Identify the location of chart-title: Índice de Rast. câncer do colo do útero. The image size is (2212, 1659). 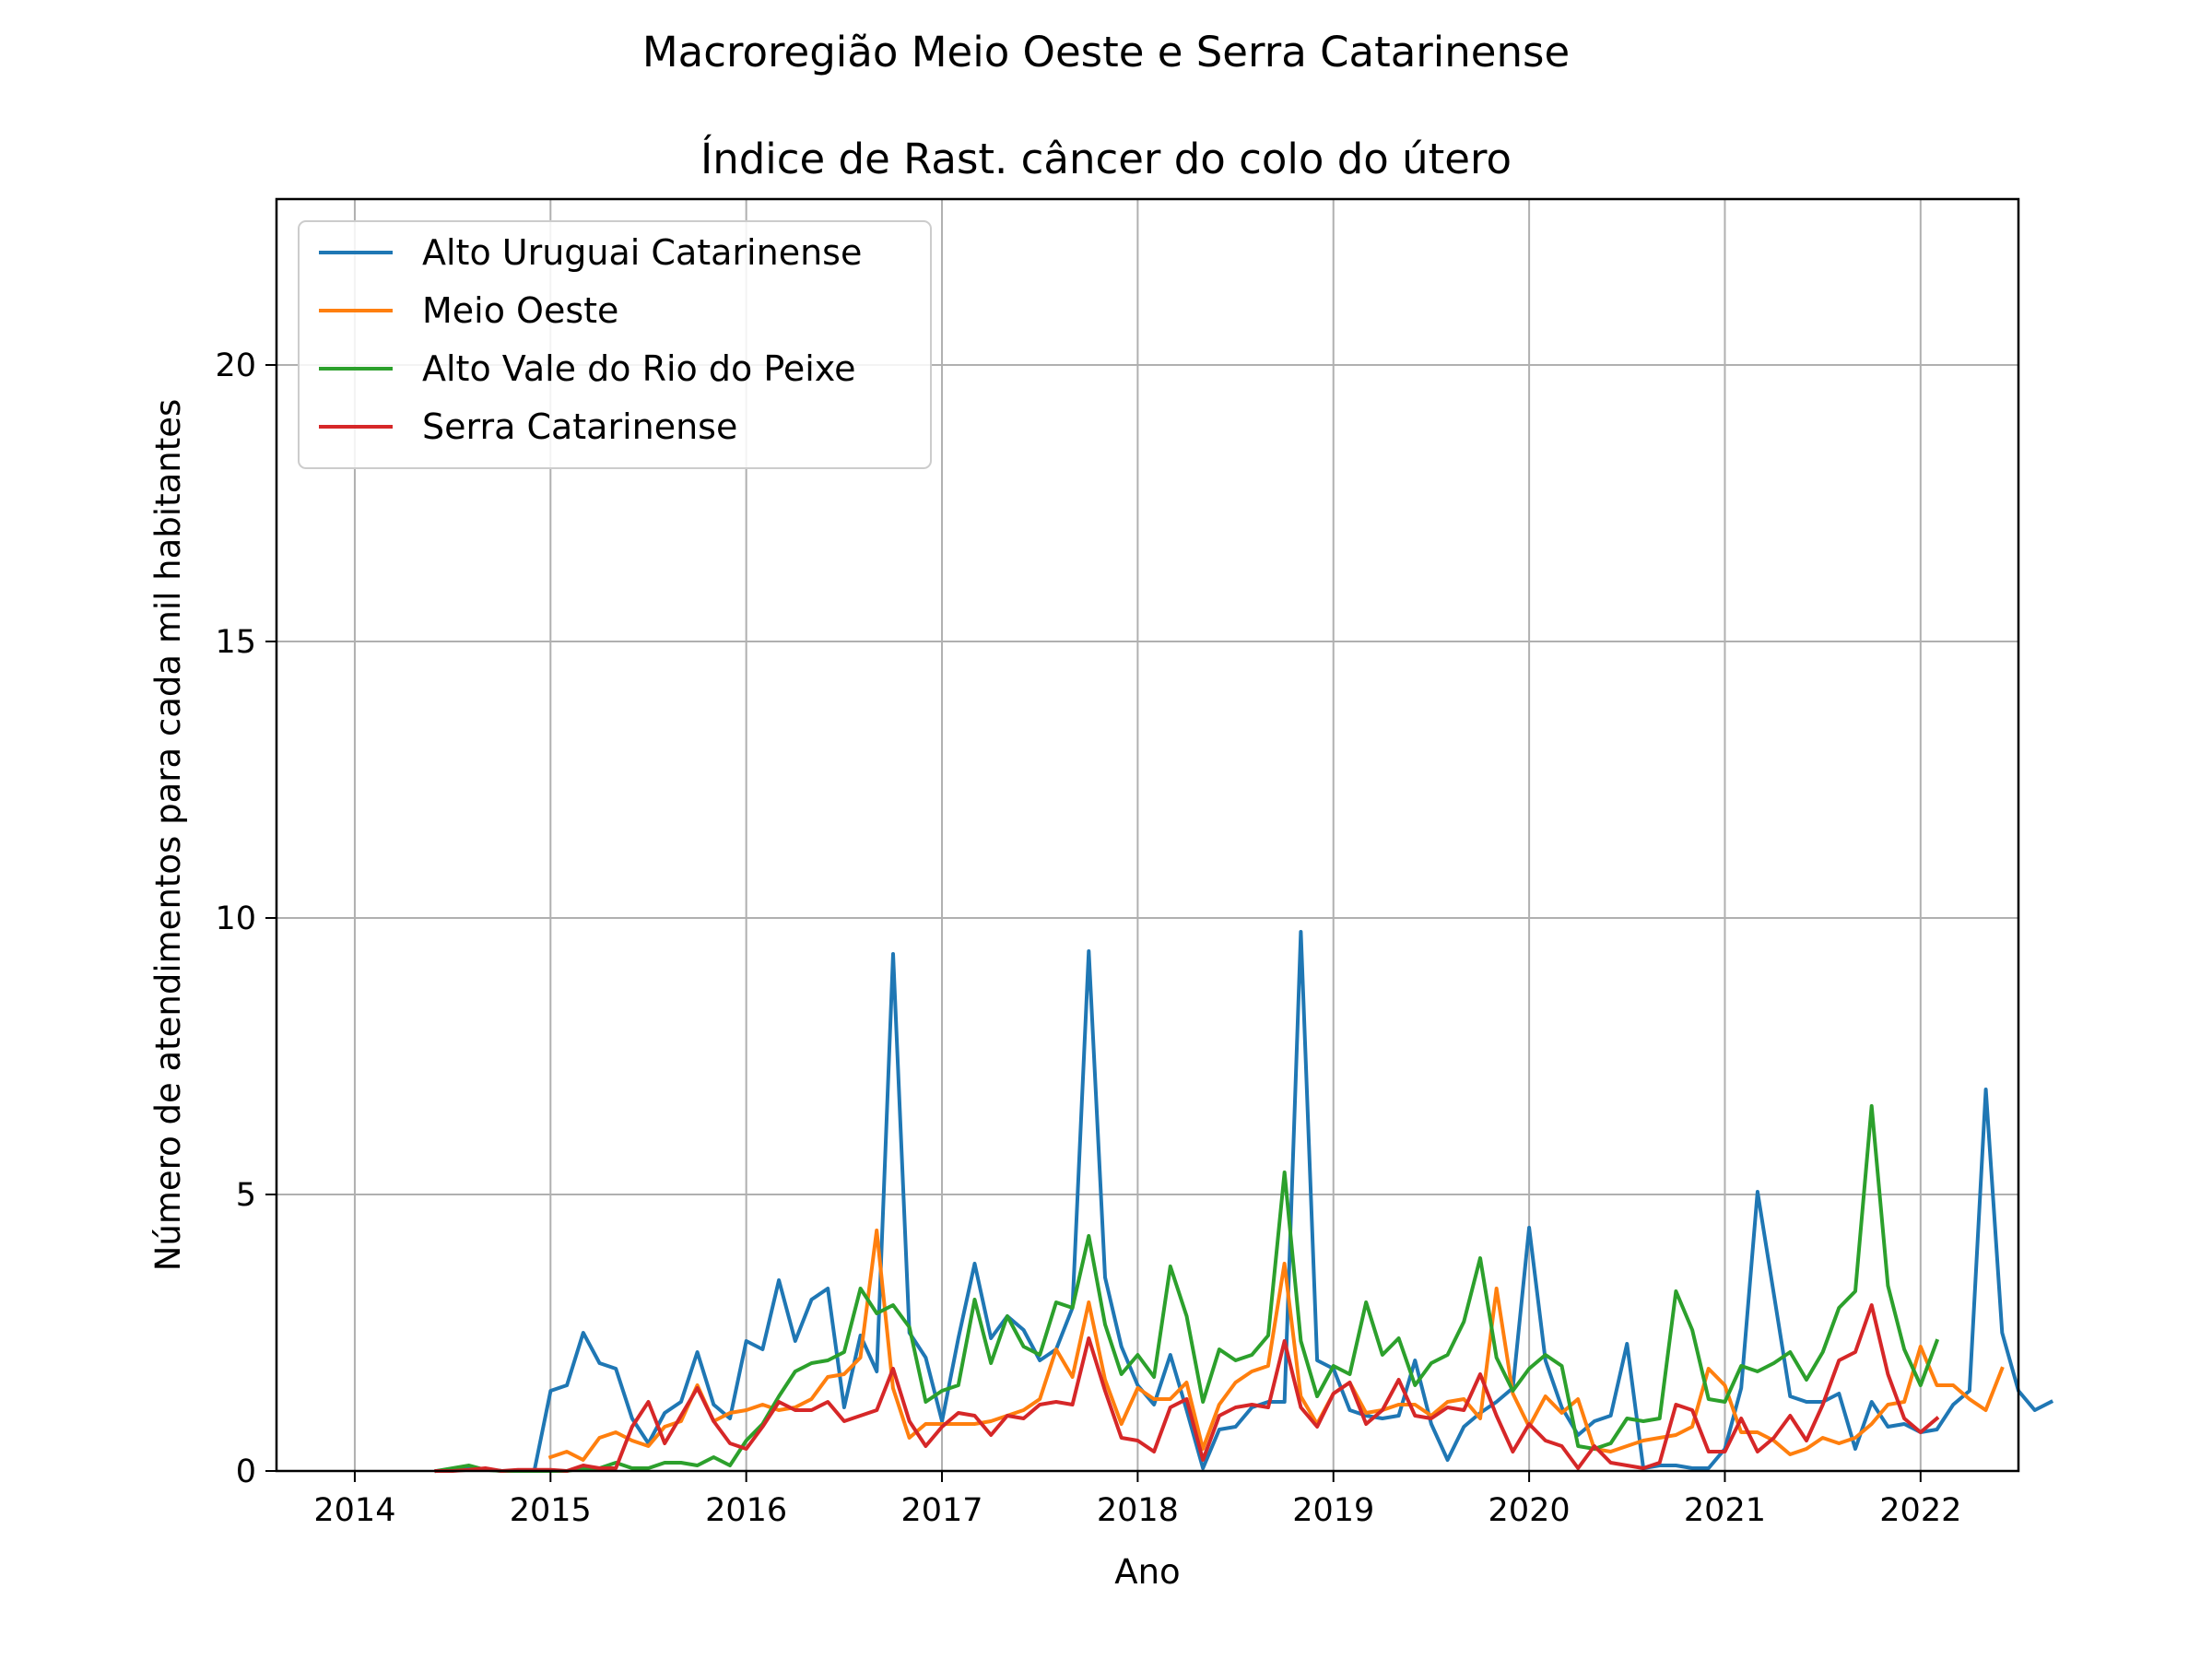
(1106, 159).